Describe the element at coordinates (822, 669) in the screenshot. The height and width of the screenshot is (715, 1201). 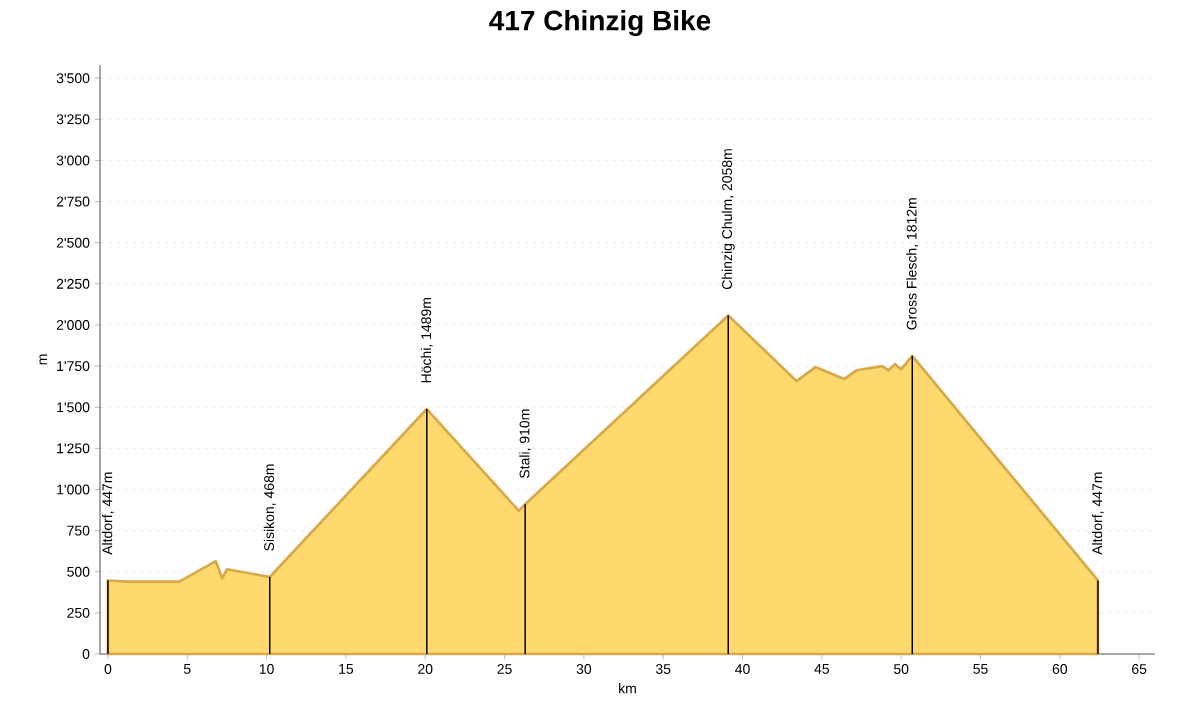
I see `x-tick-label: 45` at that location.